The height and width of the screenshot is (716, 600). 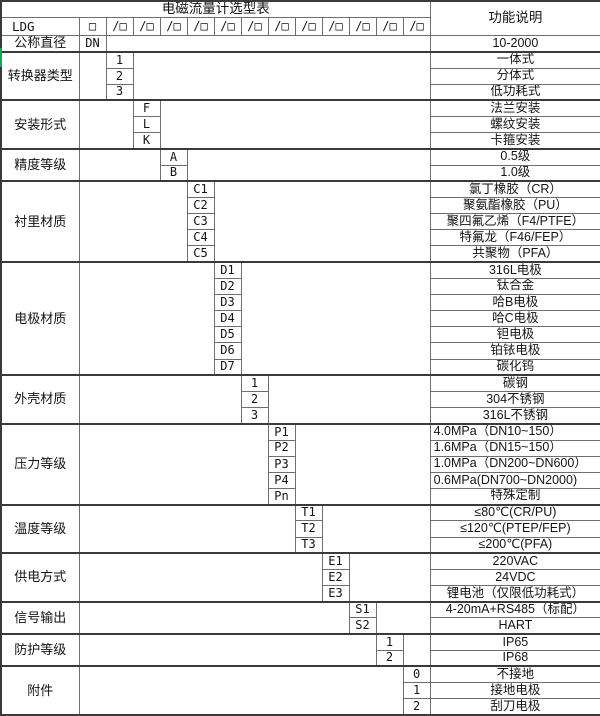 What do you see at coordinates (146, 141) in the screenshot?
I see `code-cell: K` at bounding box center [146, 141].